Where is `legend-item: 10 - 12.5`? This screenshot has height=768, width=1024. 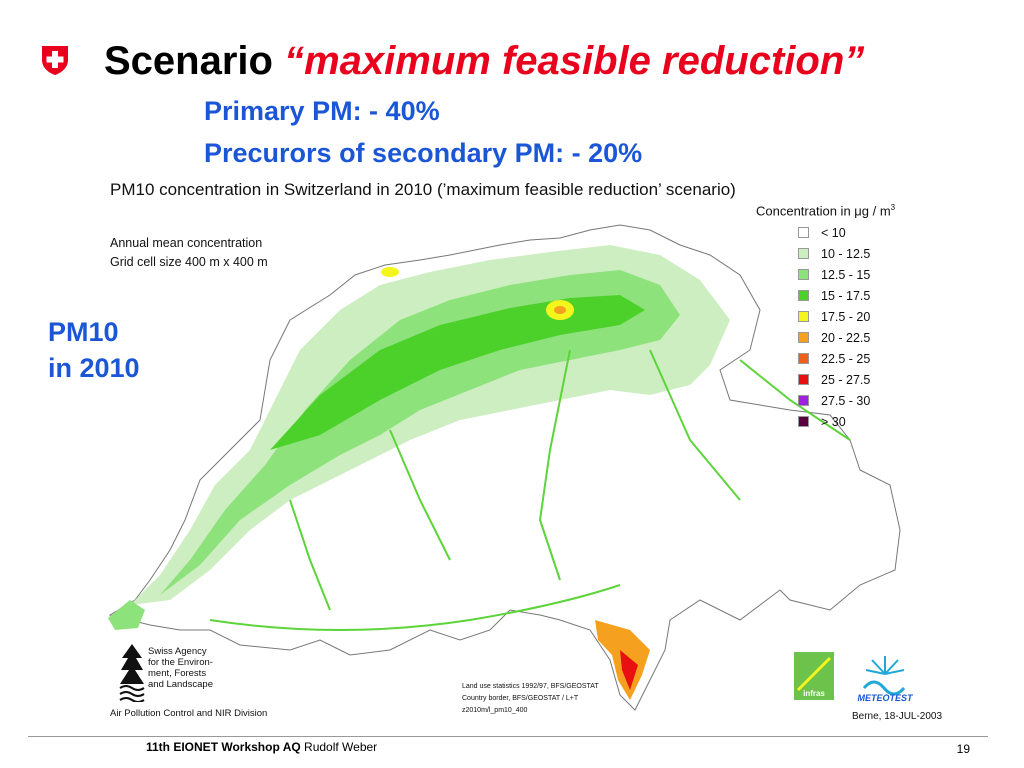 legend-item: 10 - 12.5 is located at coordinates (824, 253).